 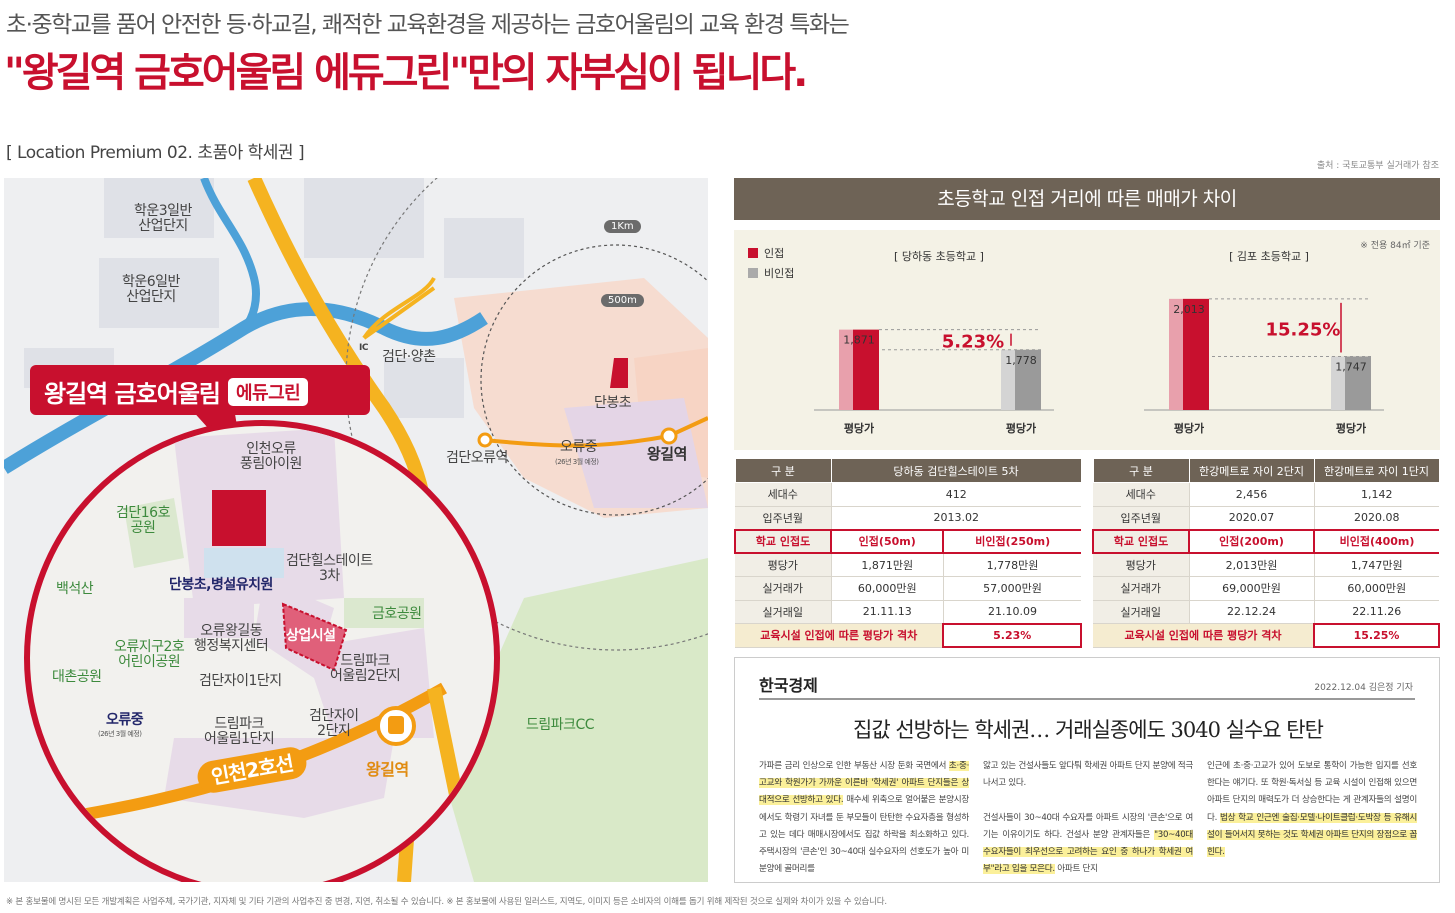 What do you see at coordinates (1376, 565) in the screenshot?
I see `table-cell: 1,747만원` at bounding box center [1376, 565].